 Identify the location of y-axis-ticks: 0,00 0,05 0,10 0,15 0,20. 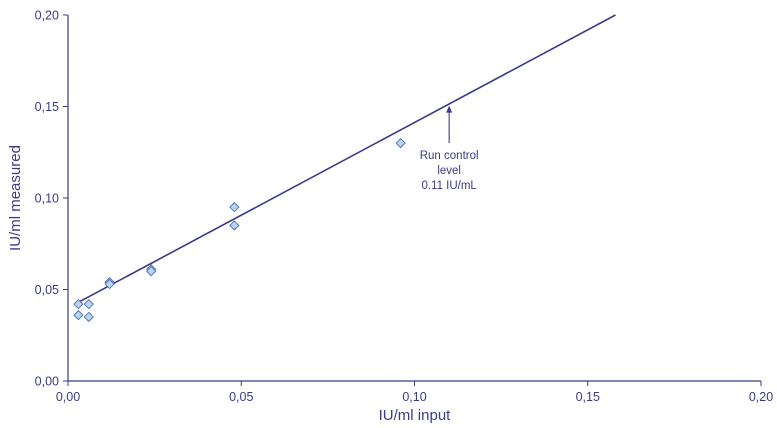
(51, 199).